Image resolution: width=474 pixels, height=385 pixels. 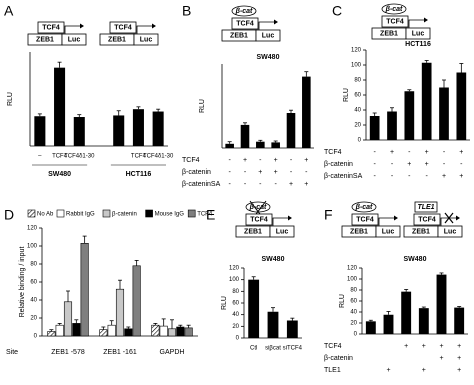 I want to click on y-tick-label: 100, so click(x=352, y=280).